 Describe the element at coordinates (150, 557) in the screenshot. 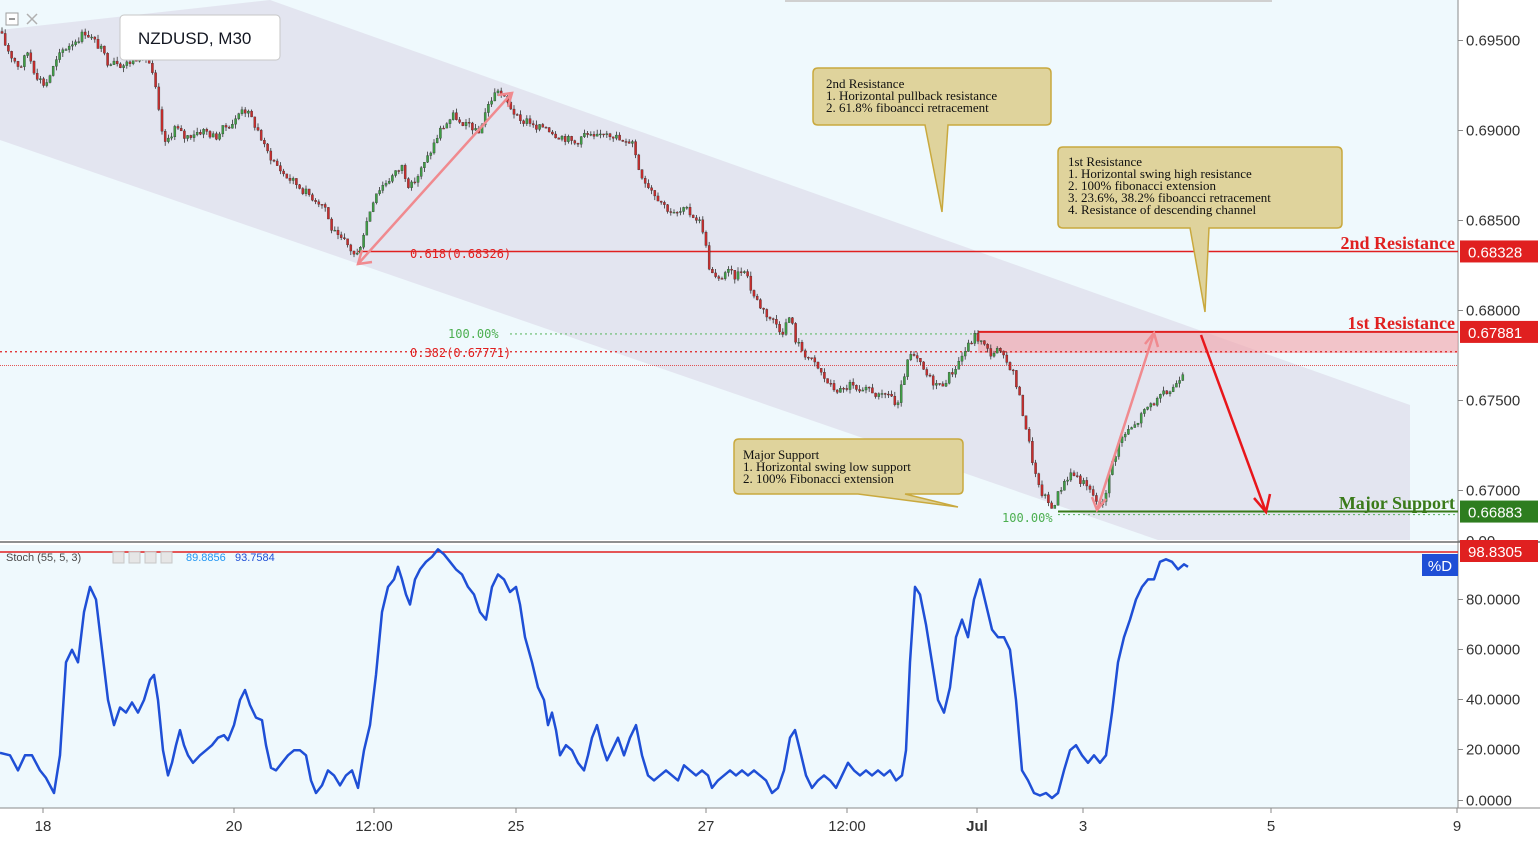

I see `stoch-add-icon` at that location.